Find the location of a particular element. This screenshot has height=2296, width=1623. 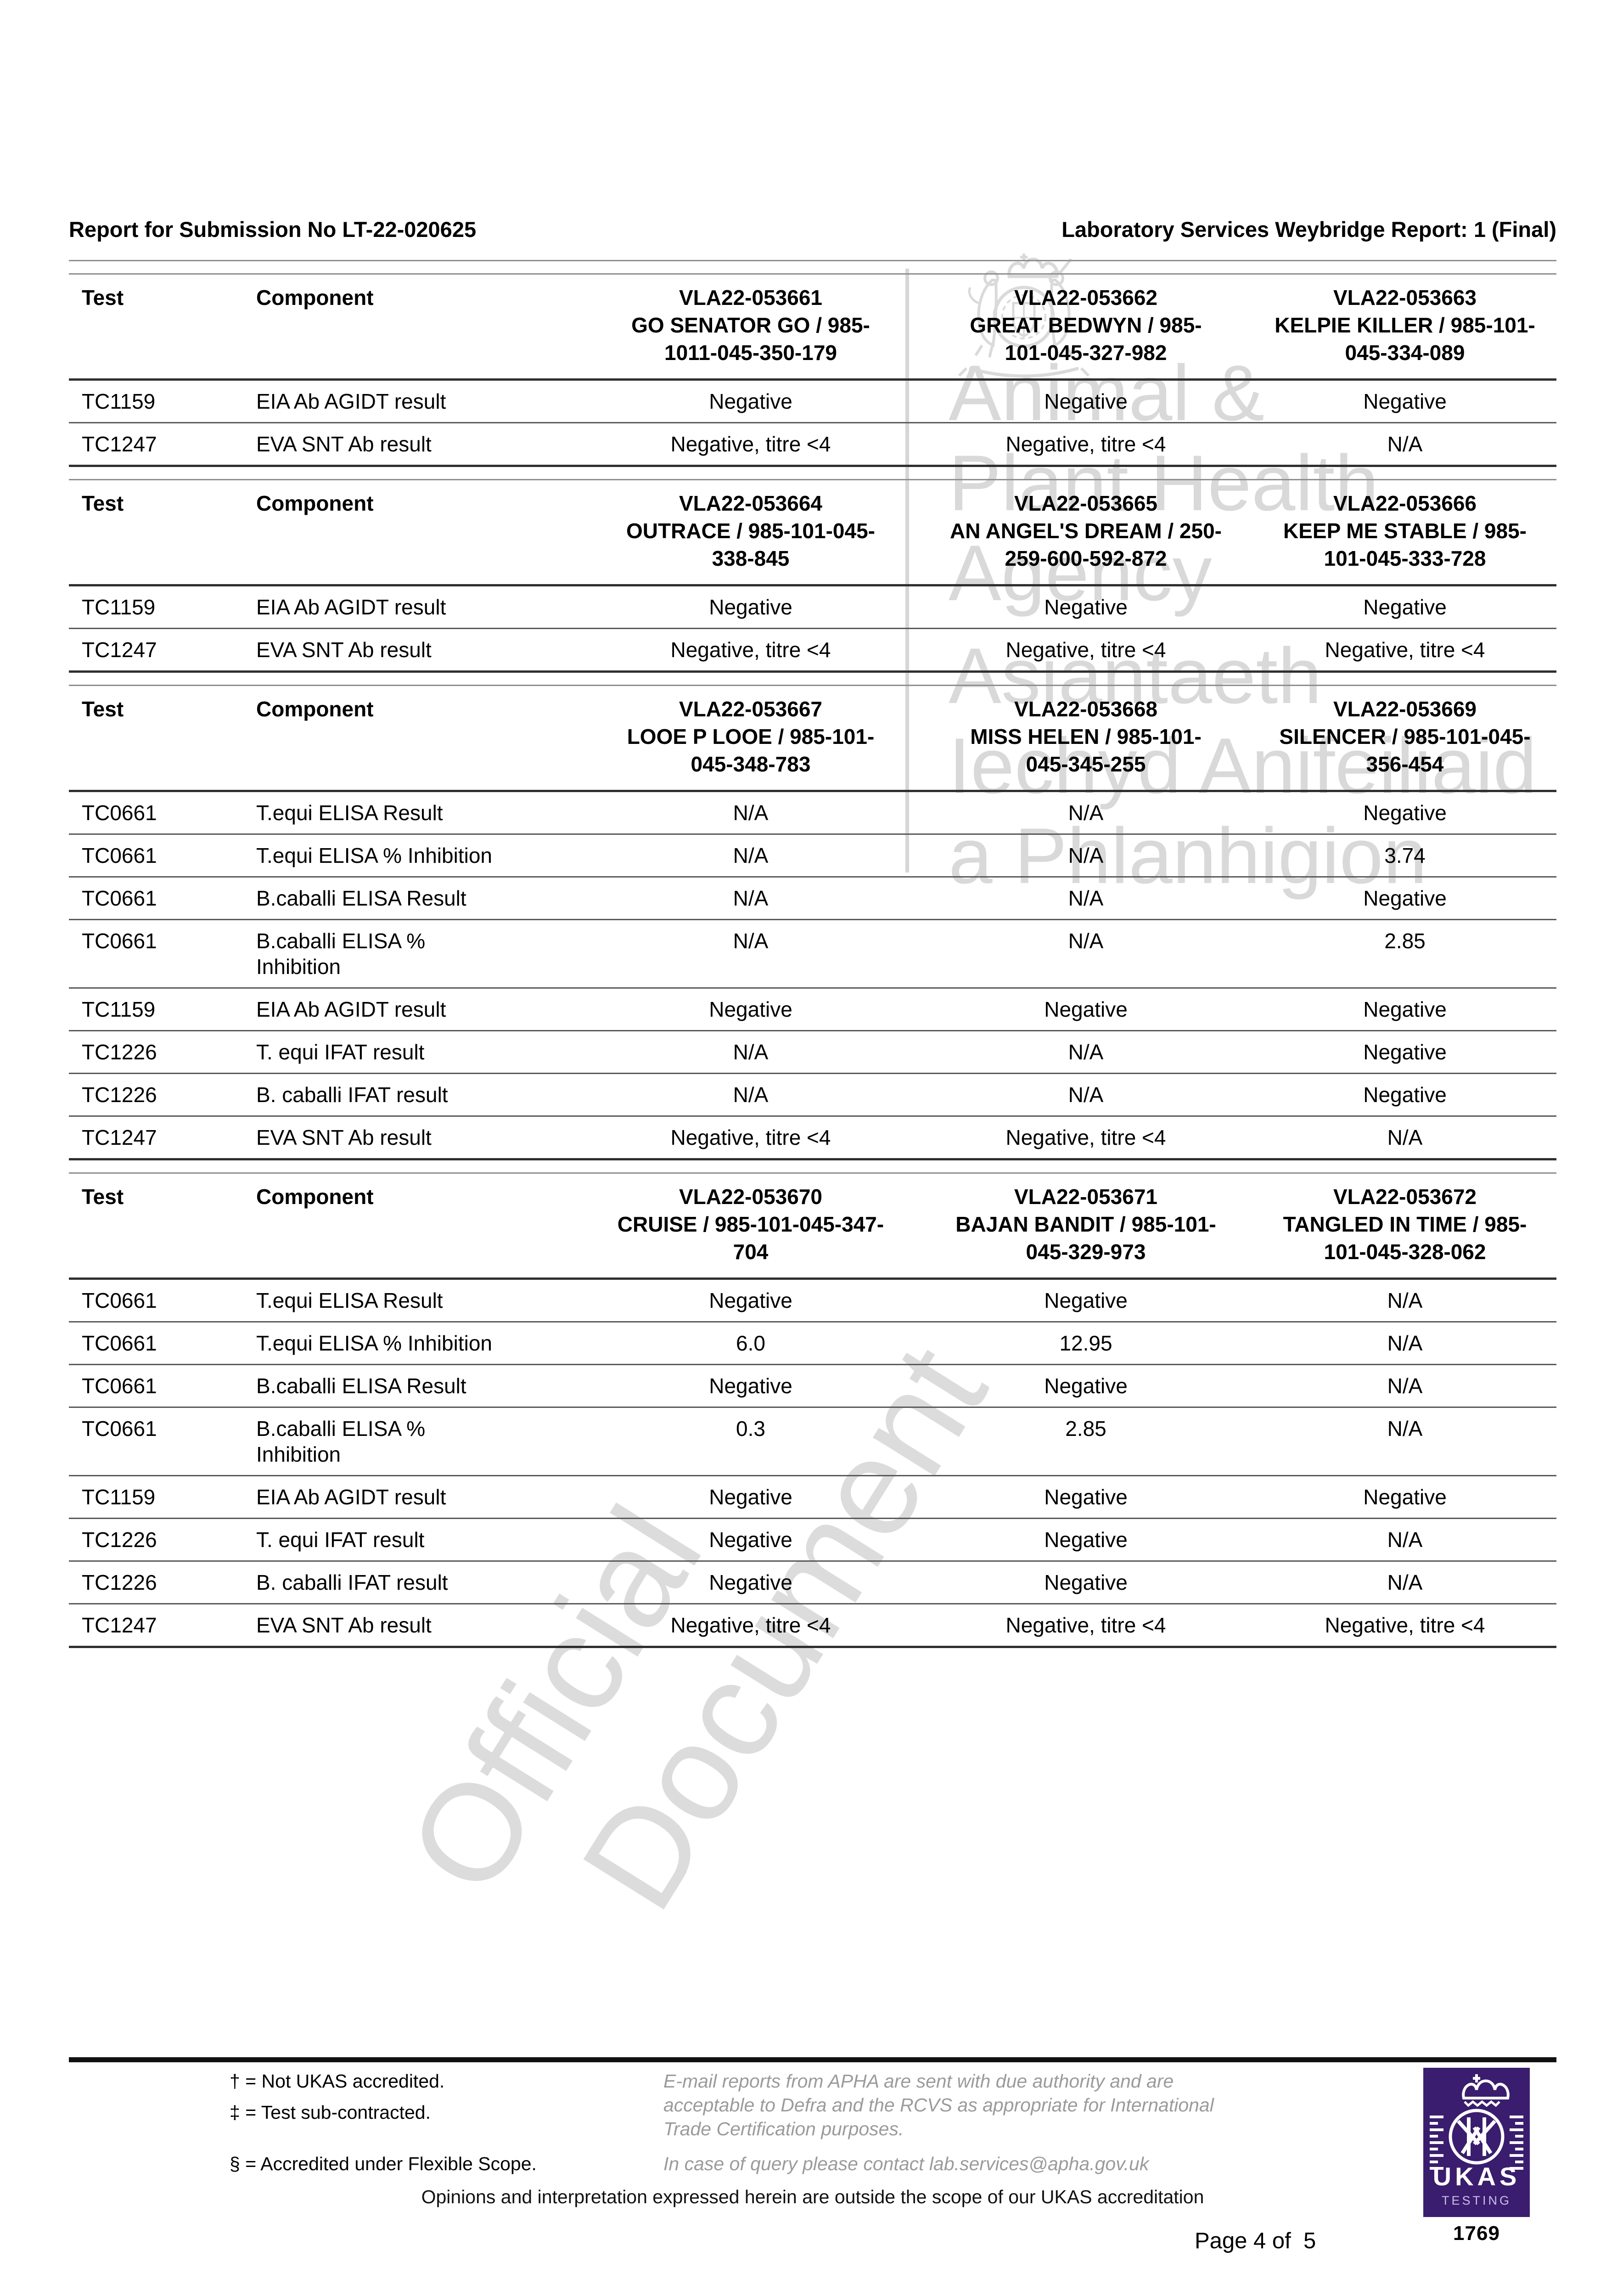

component-cell: B. caballi IFAT result is located at coordinates (413, 1582).